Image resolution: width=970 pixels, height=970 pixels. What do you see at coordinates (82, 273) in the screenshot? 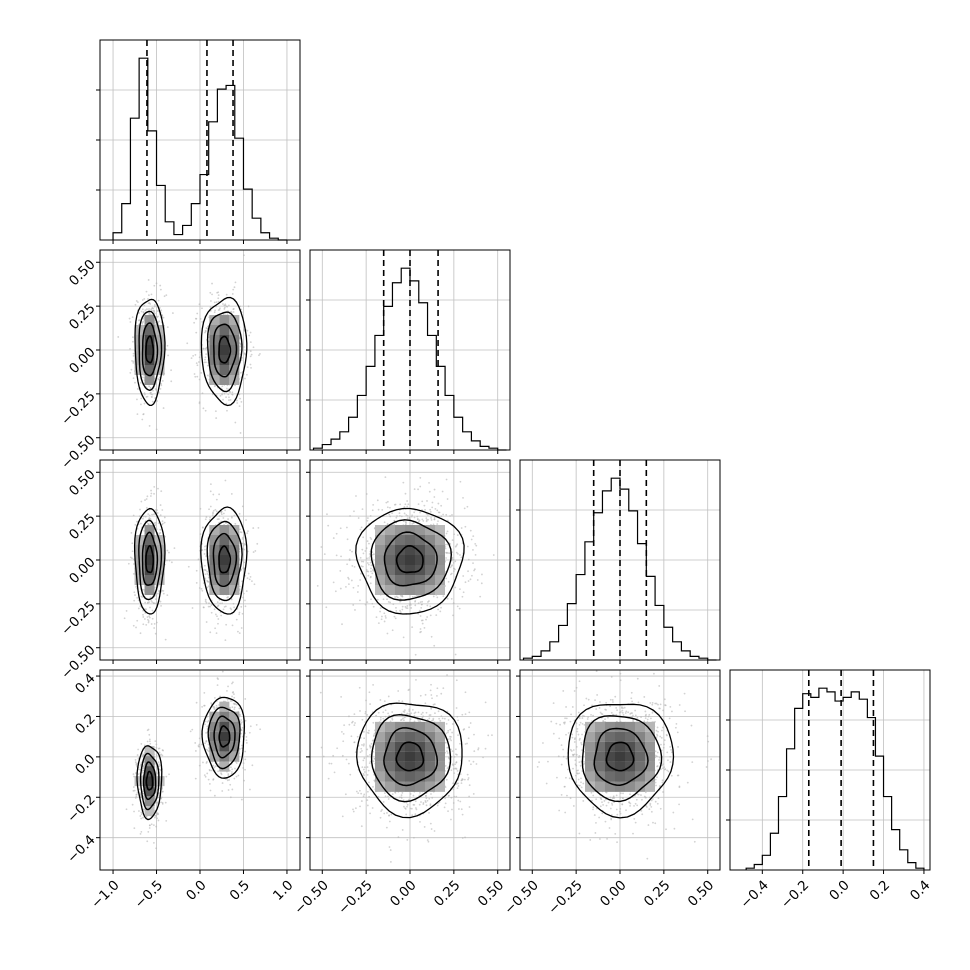
I see `y-tick-label: 0.50` at bounding box center [82, 273].